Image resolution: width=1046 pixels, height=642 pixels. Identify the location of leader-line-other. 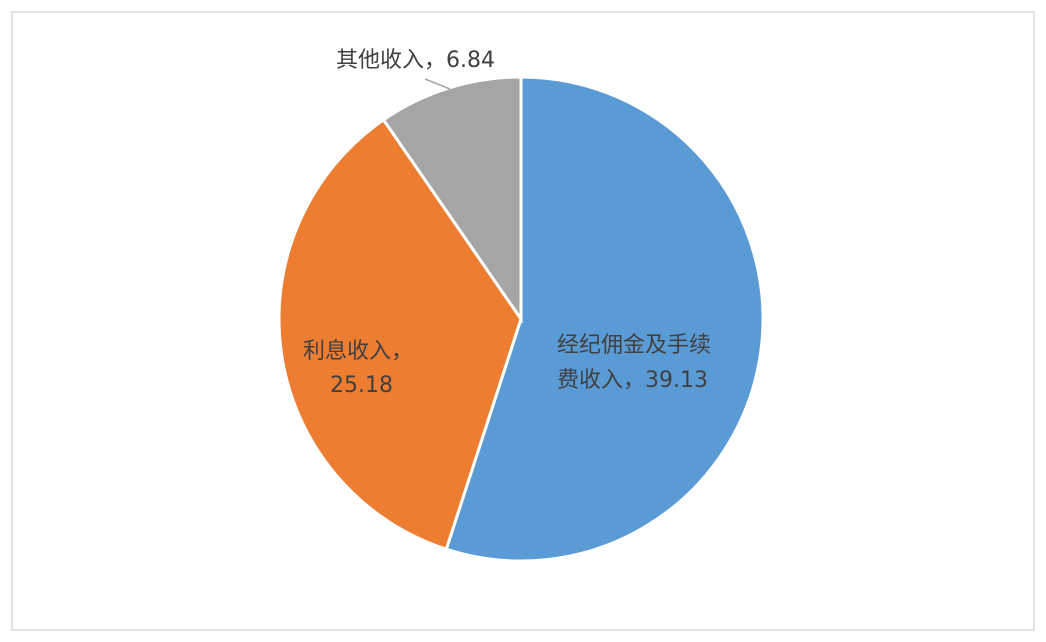
(437, 84).